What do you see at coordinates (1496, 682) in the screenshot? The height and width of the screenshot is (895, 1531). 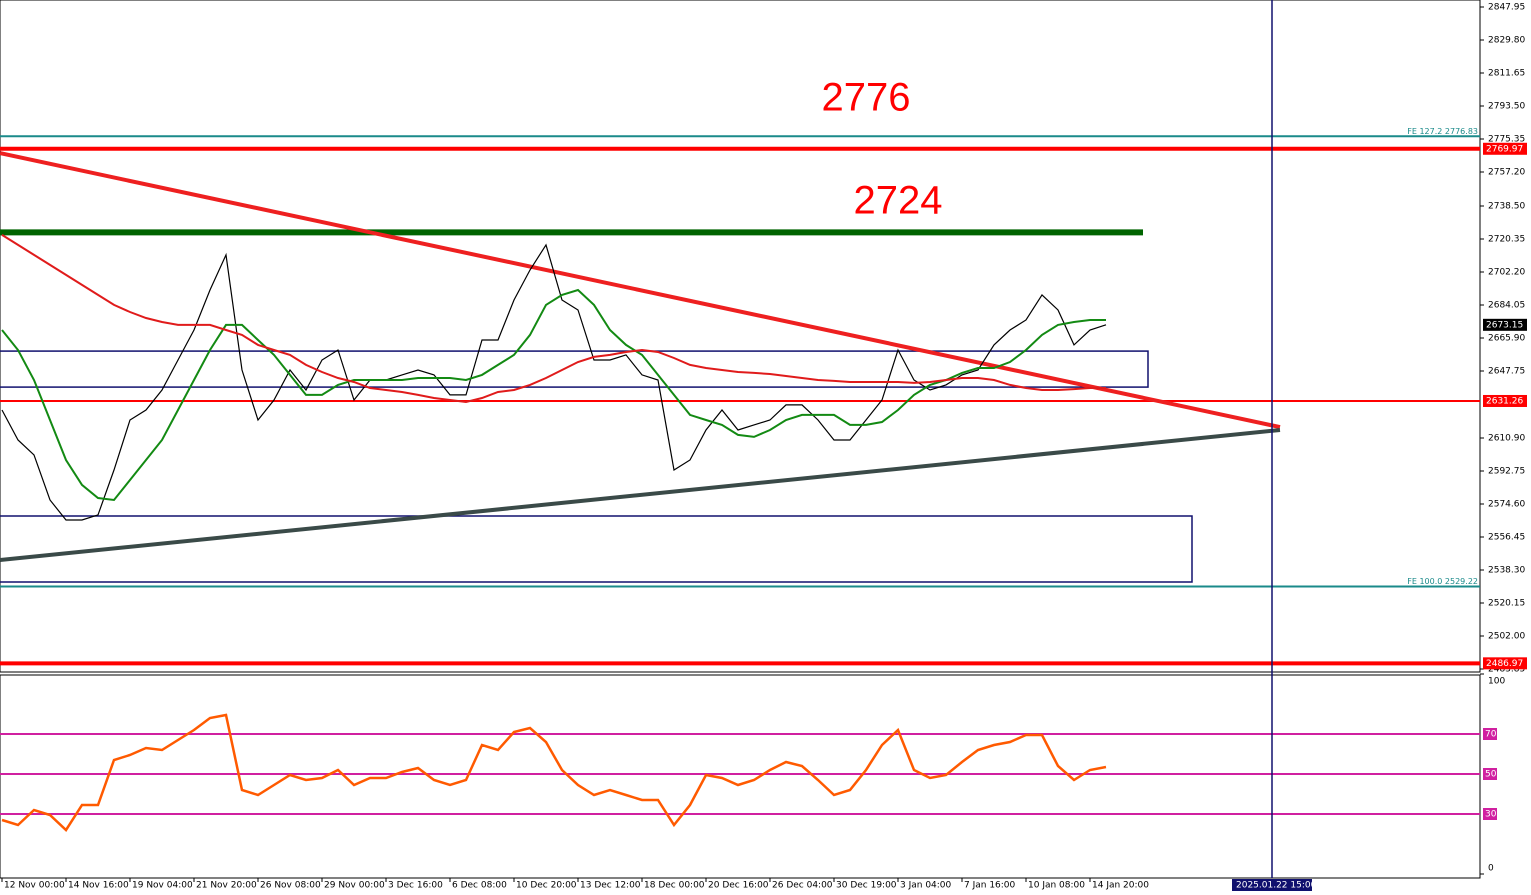 I see `y-tick-label: 100` at bounding box center [1496, 682].